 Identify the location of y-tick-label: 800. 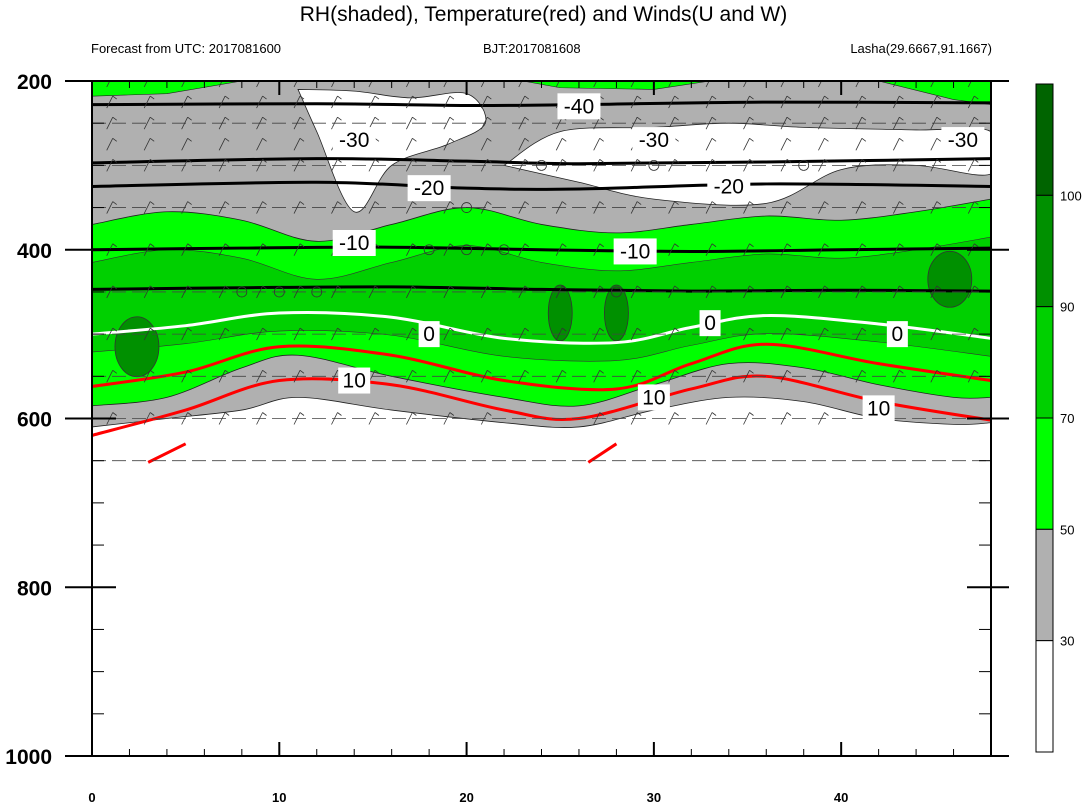
(34, 588).